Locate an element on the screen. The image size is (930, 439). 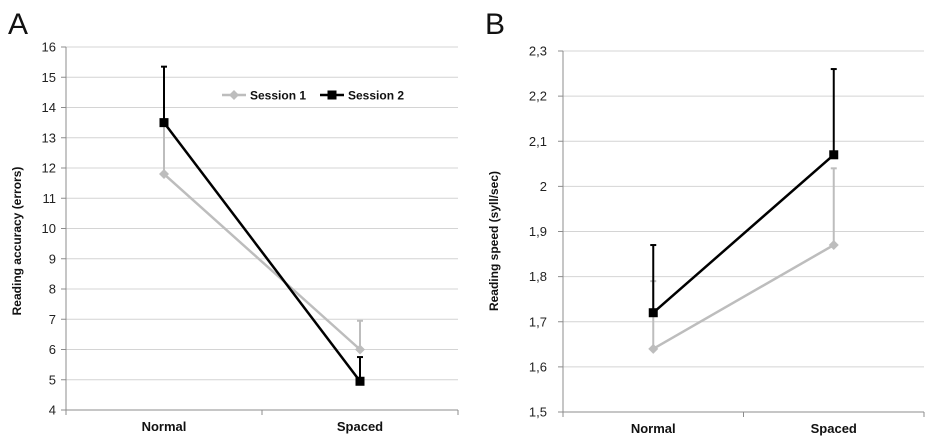
panel-a-legend: Session 1 Session 2 is located at coordinates (313, 96).